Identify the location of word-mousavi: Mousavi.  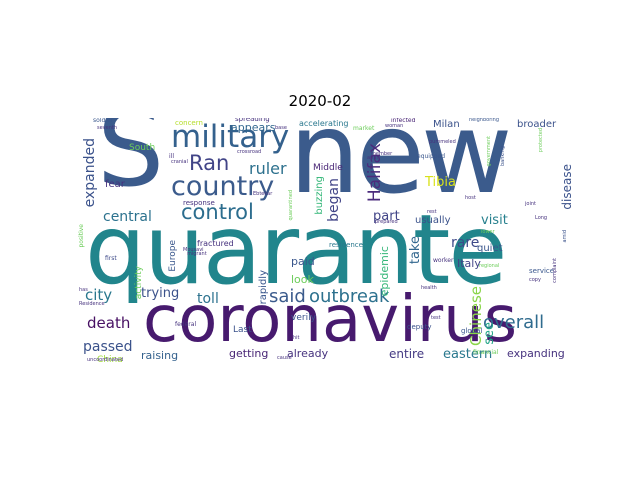
(193, 250).